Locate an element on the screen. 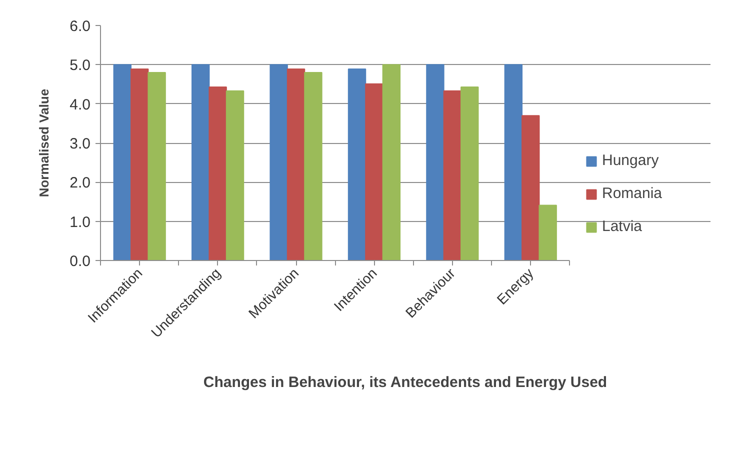 Image resolution: width=754 pixels, height=458 pixels. legend-label: Latvia is located at coordinates (622, 226).